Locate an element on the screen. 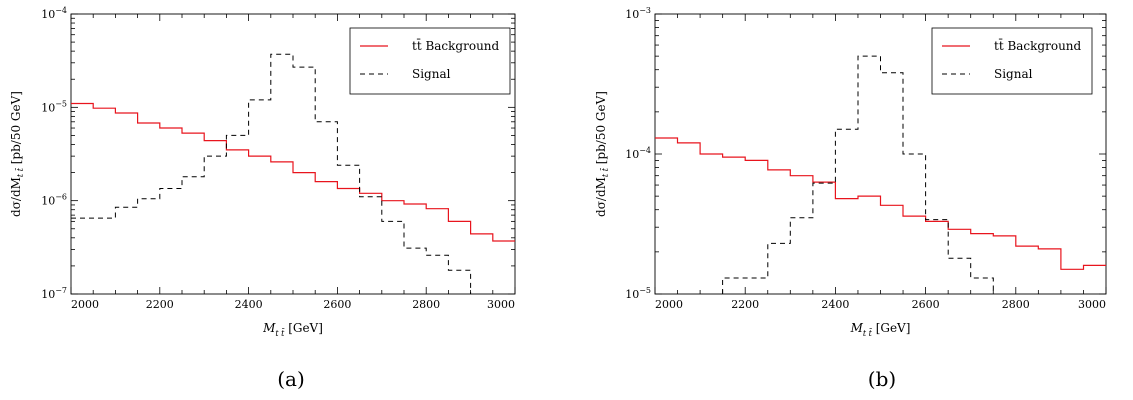 Image resolution: width=1133 pixels, height=400 pixels. signal-series-line is located at coordinates (858, 174).